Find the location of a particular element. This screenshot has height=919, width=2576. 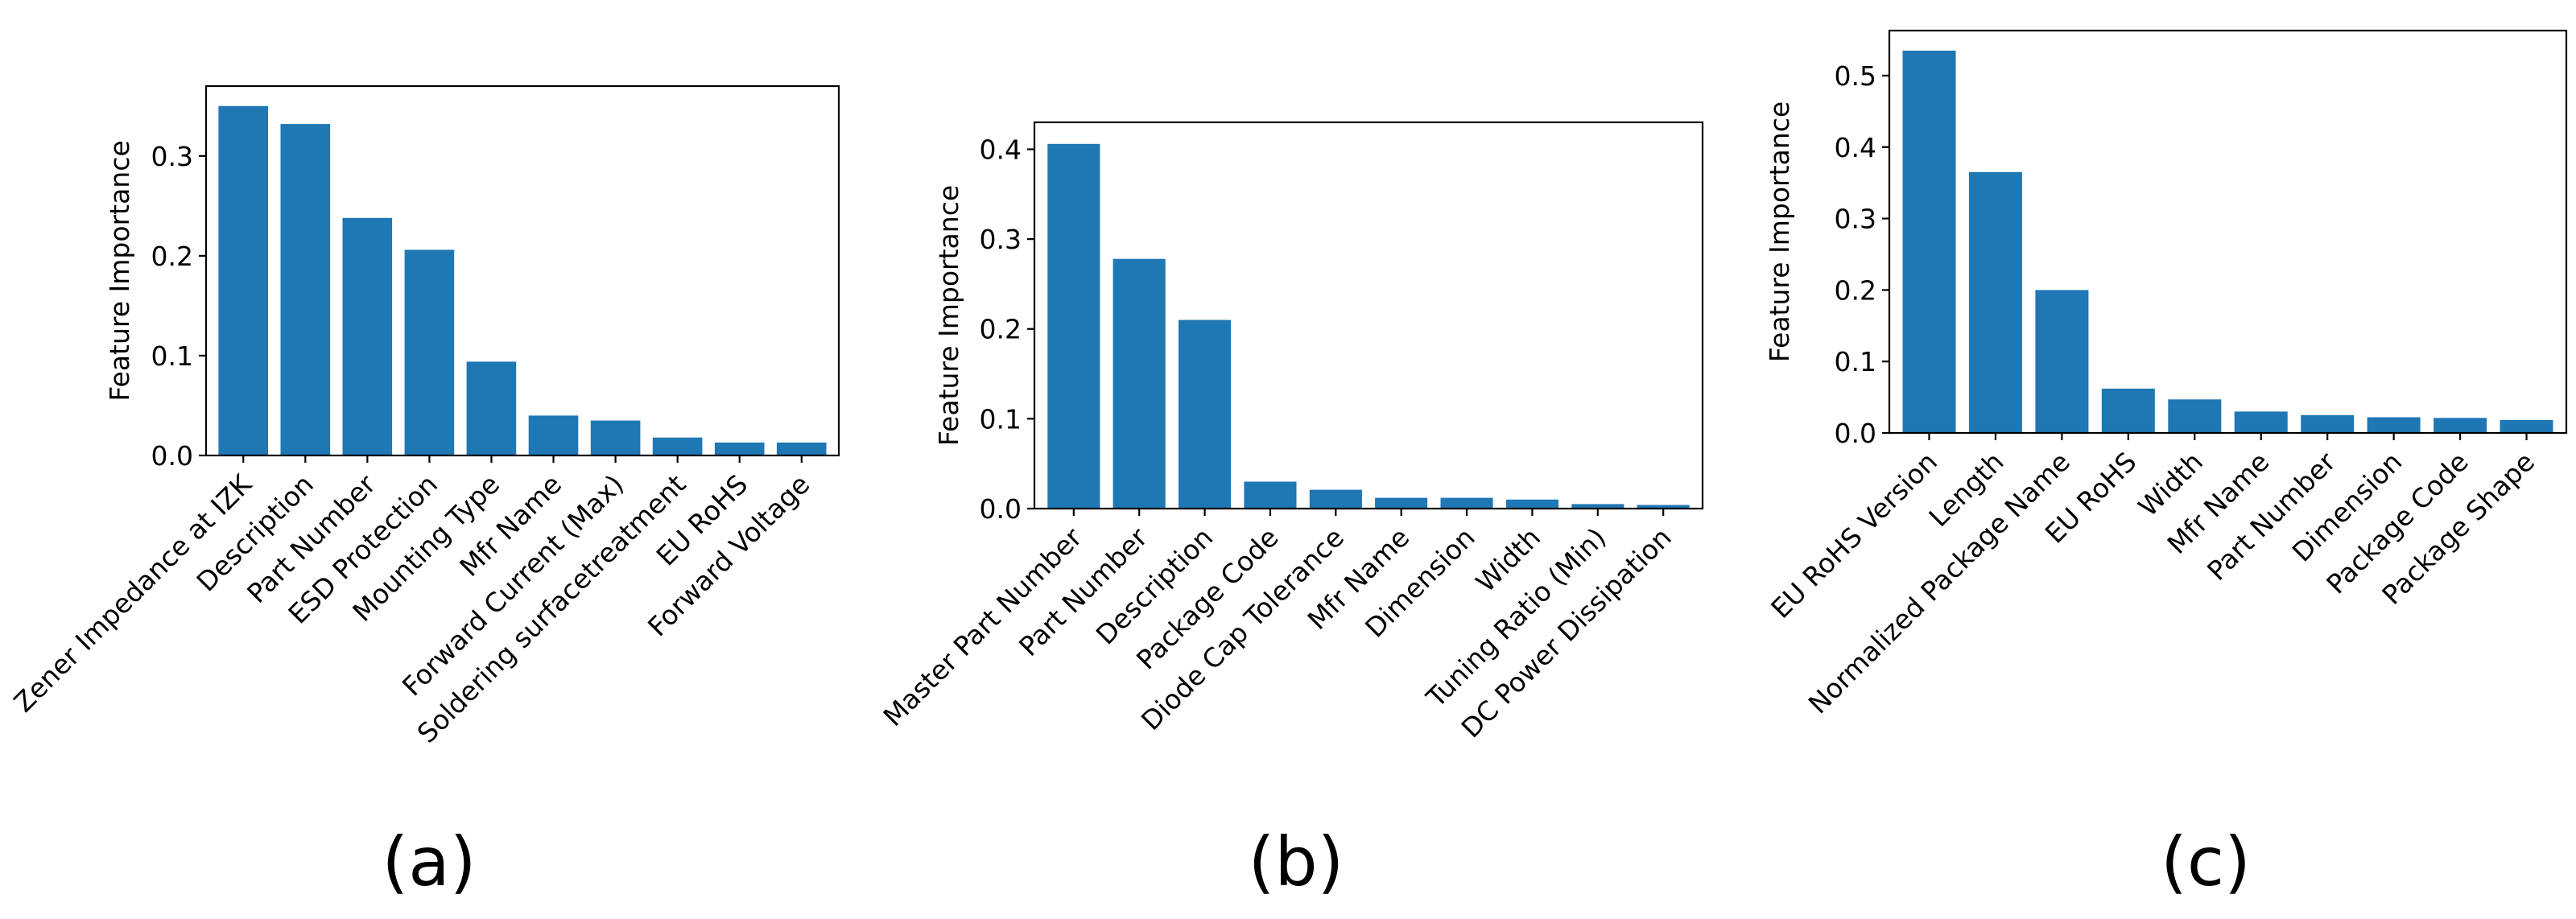

panel-label: (c) is located at coordinates (2206, 862).